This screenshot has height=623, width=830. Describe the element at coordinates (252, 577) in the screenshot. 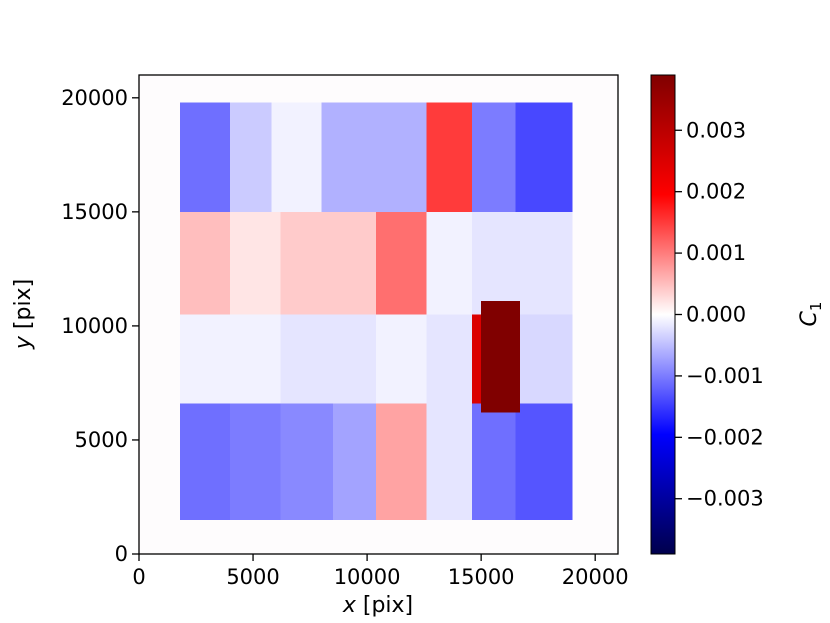

I see `x-tick-label: 5000` at that location.